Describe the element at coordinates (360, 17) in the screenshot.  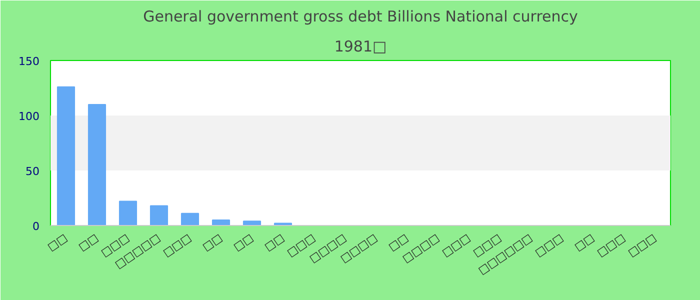
I see `chart-title: General government gross debt Billions National currency` at that location.